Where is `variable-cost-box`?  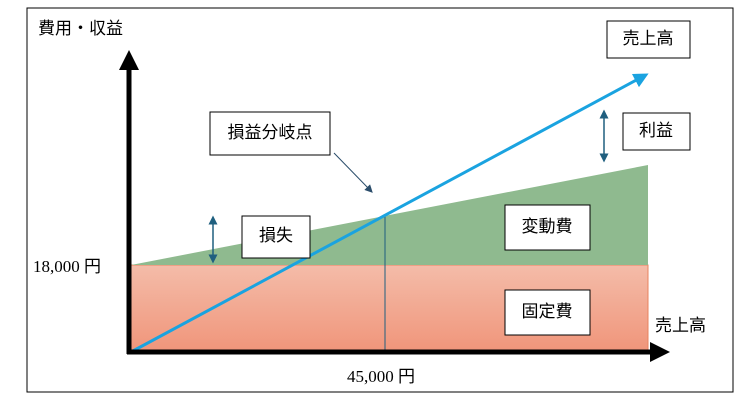
variable-cost-box is located at coordinates (547, 227).